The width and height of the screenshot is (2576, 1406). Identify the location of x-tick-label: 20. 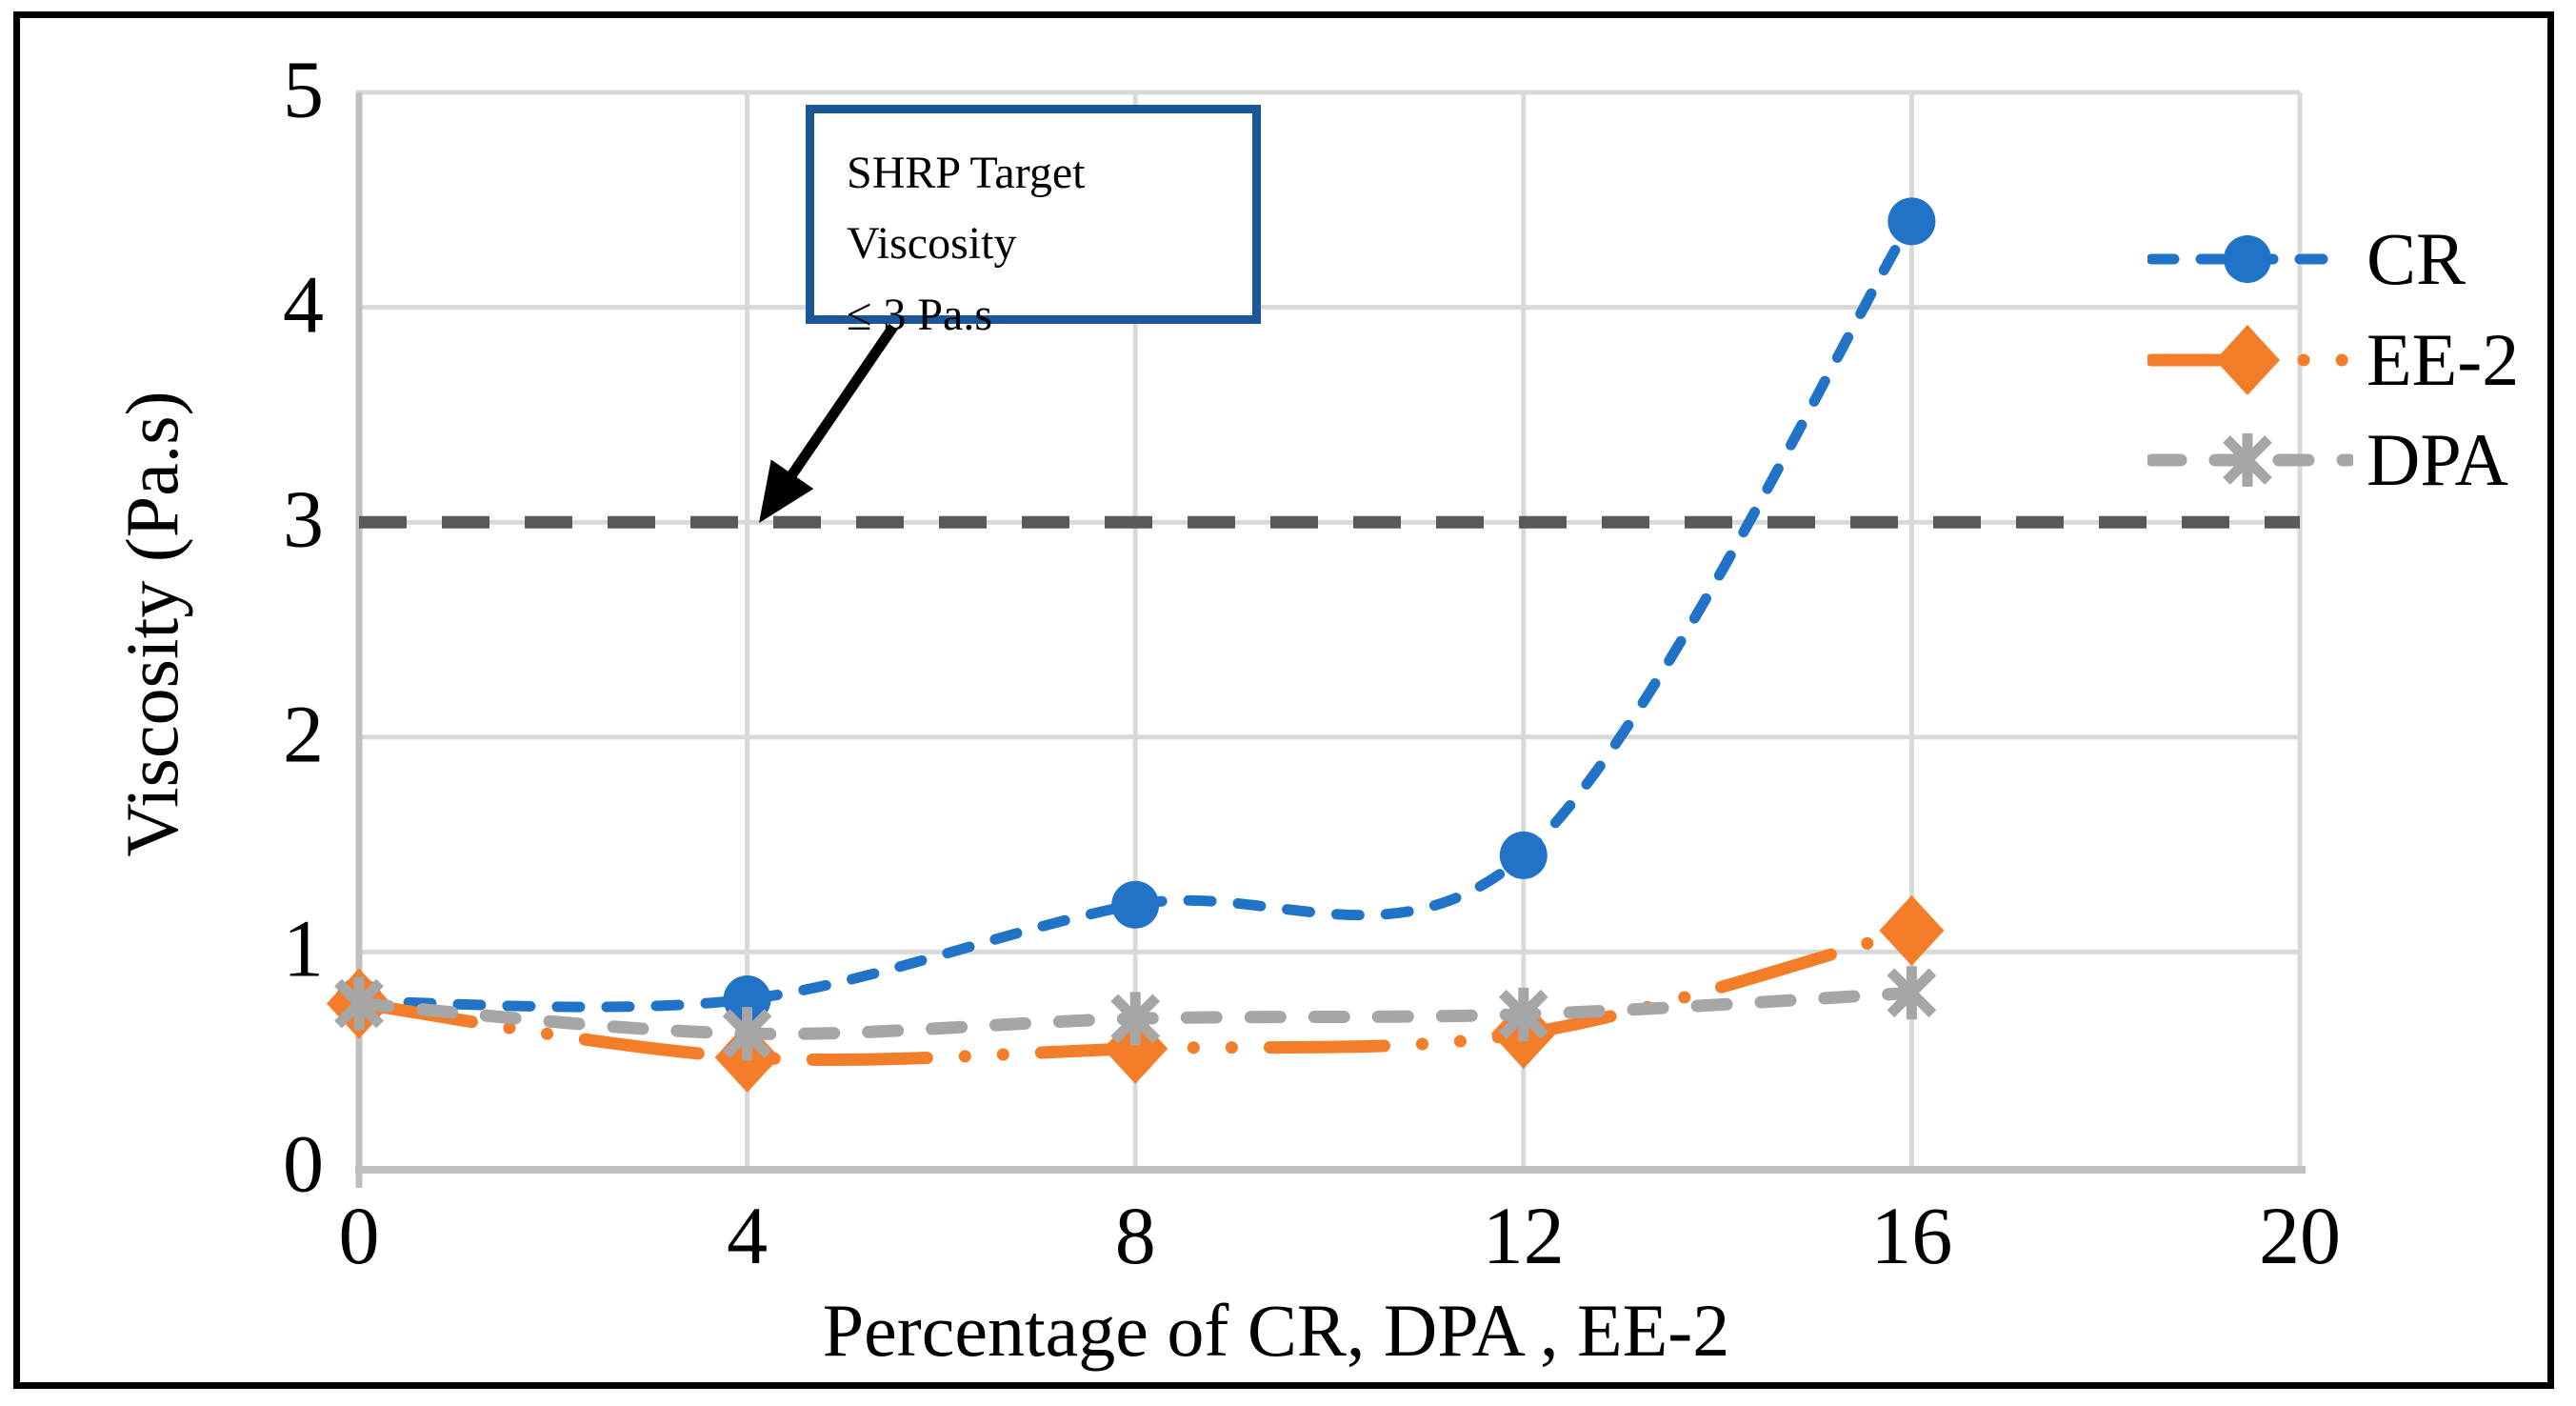
(2300, 1235).